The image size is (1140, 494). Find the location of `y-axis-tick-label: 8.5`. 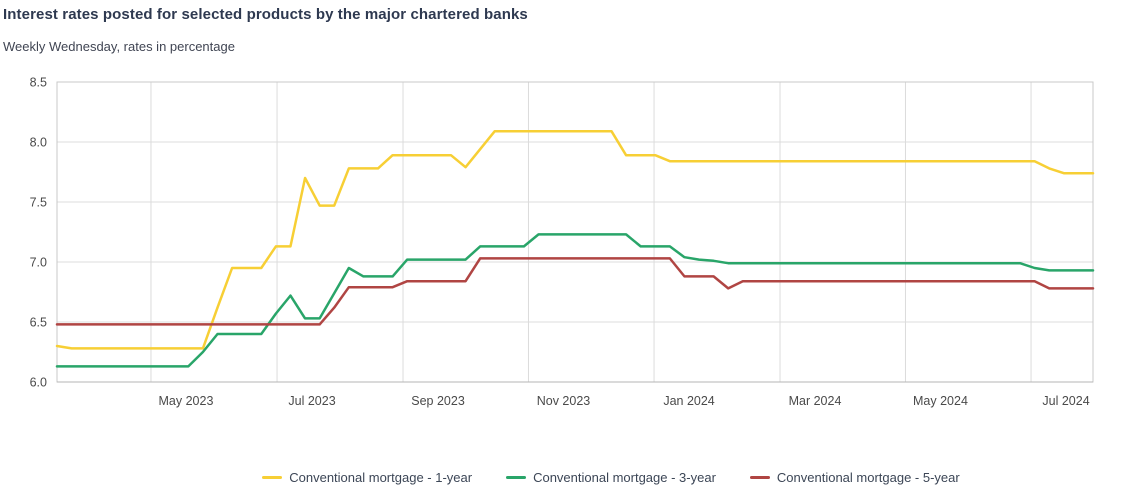

y-axis-tick-label: 8.5 is located at coordinates (38, 83).